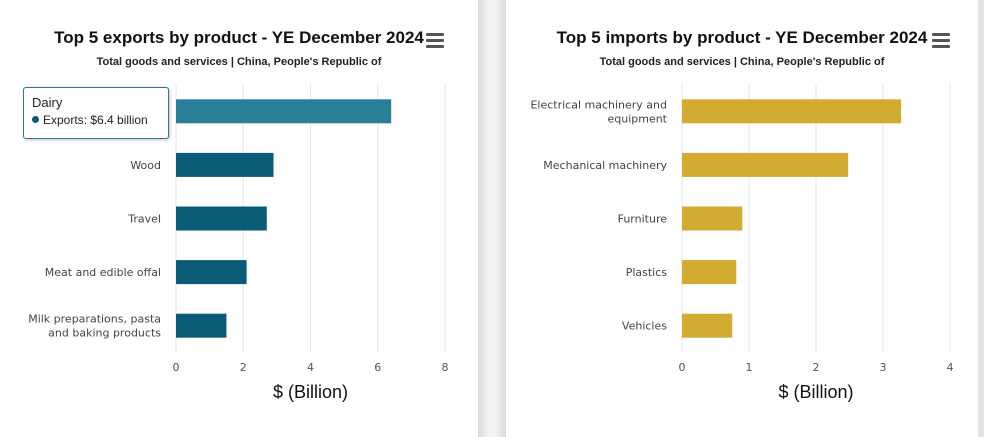 The width and height of the screenshot is (984, 437). Describe the element at coordinates (445, 367) in the screenshot. I see `x-tick-label: 8` at that location.